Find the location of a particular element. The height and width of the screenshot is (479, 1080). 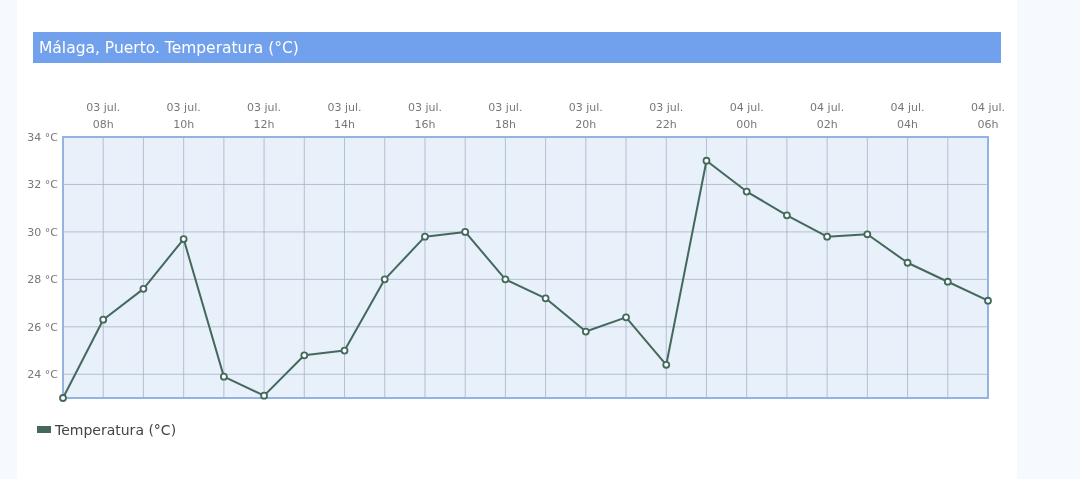

x-tick-label: 03 jul. 20h is located at coordinates (585, 116).